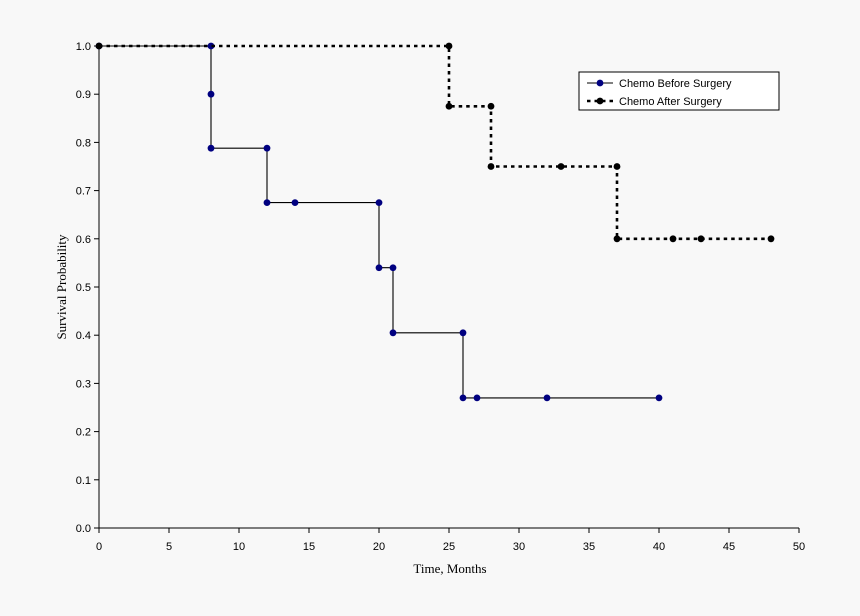  I want to click on y-tick-label: 0.2, so click(83, 433).